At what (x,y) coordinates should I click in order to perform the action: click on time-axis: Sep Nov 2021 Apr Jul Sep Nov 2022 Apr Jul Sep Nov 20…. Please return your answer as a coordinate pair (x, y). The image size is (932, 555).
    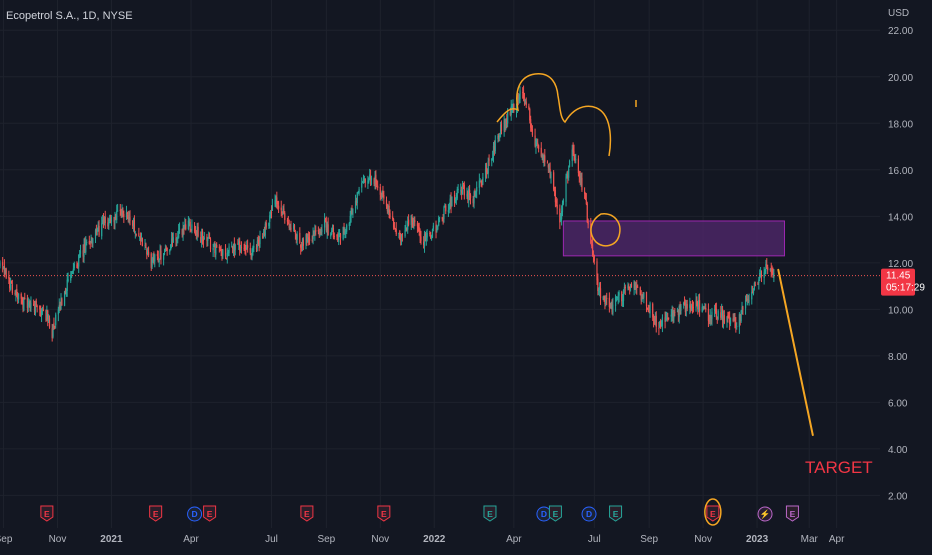
    Looking at the image, I should click on (440, 539).